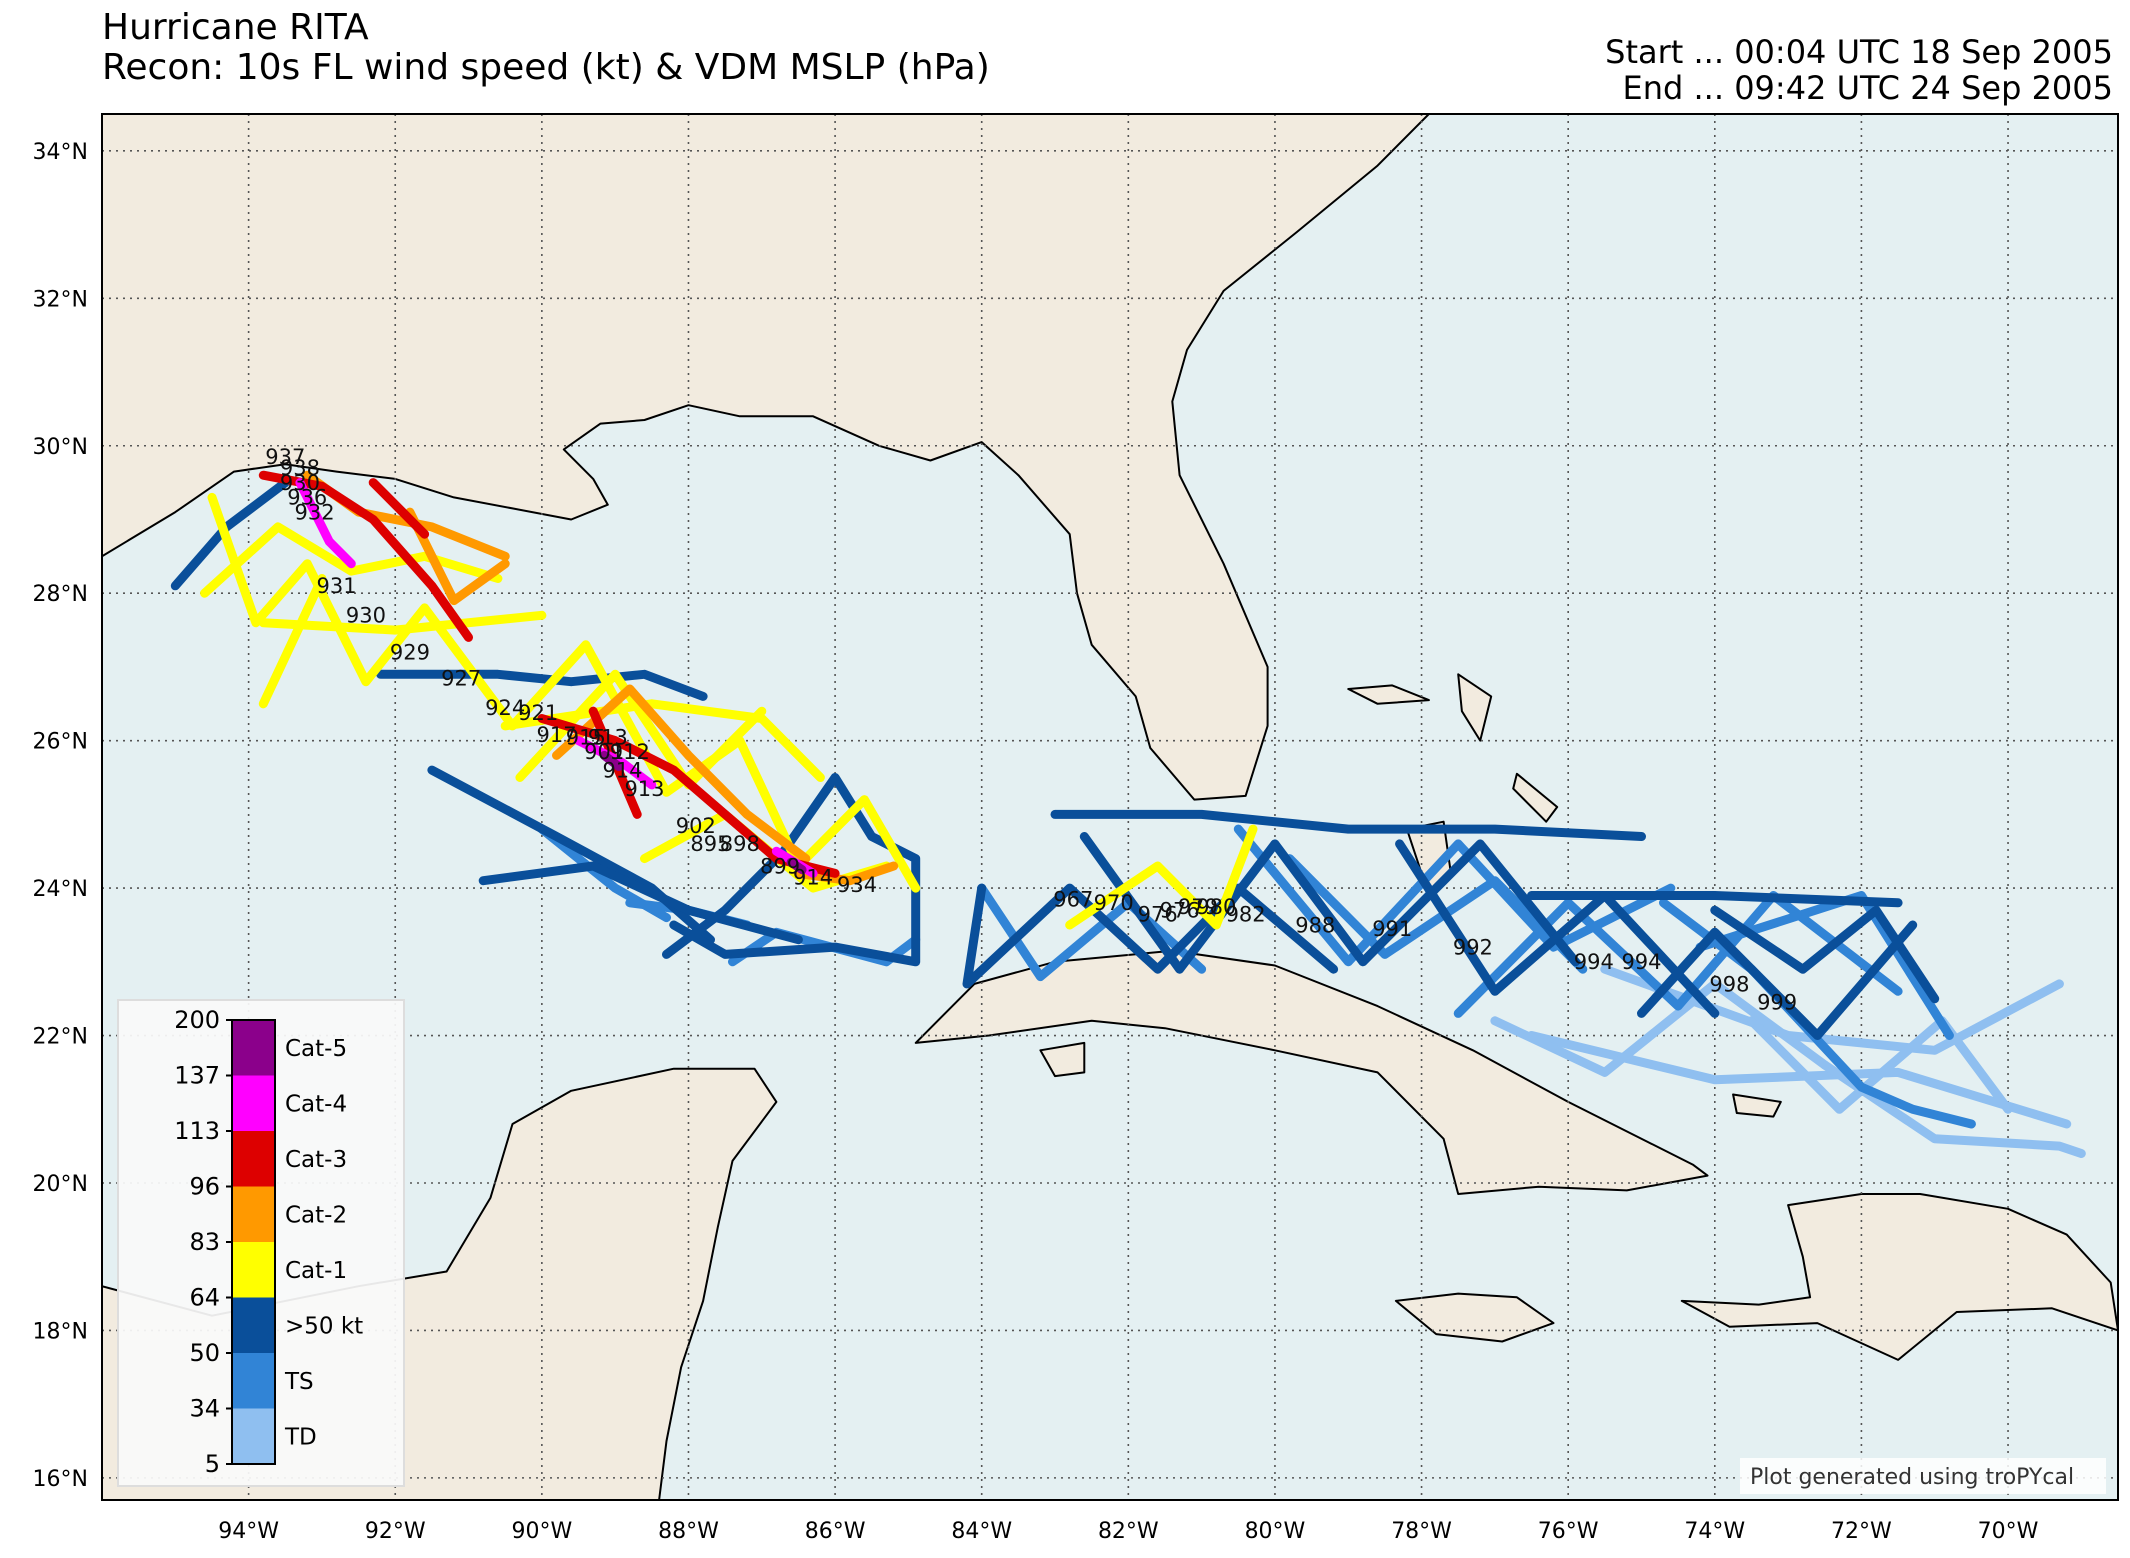  Describe the element at coordinates (1729, 984) in the screenshot. I see `mslp-label: 998` at that location.